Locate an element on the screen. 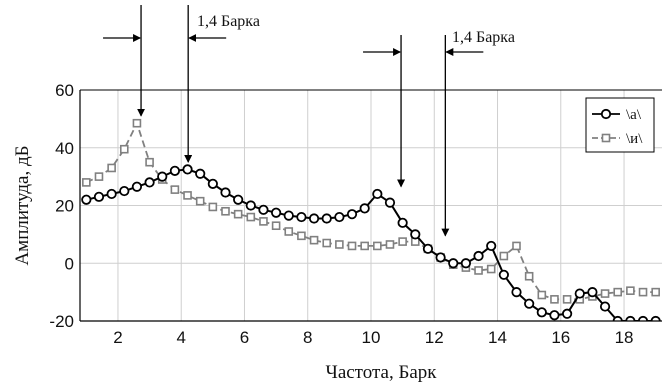  y-tick-label: 0 is located at coordinates (69, 263).